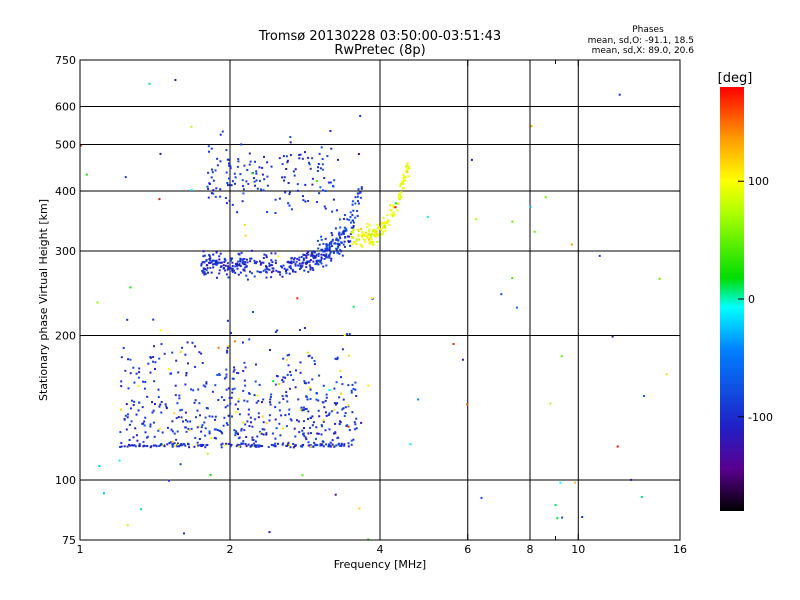 This screenshot has height=600, width=800. Describe the element at coordinates (680, 549) in the screenshot. I see `x-tick-label: 16` at that location.